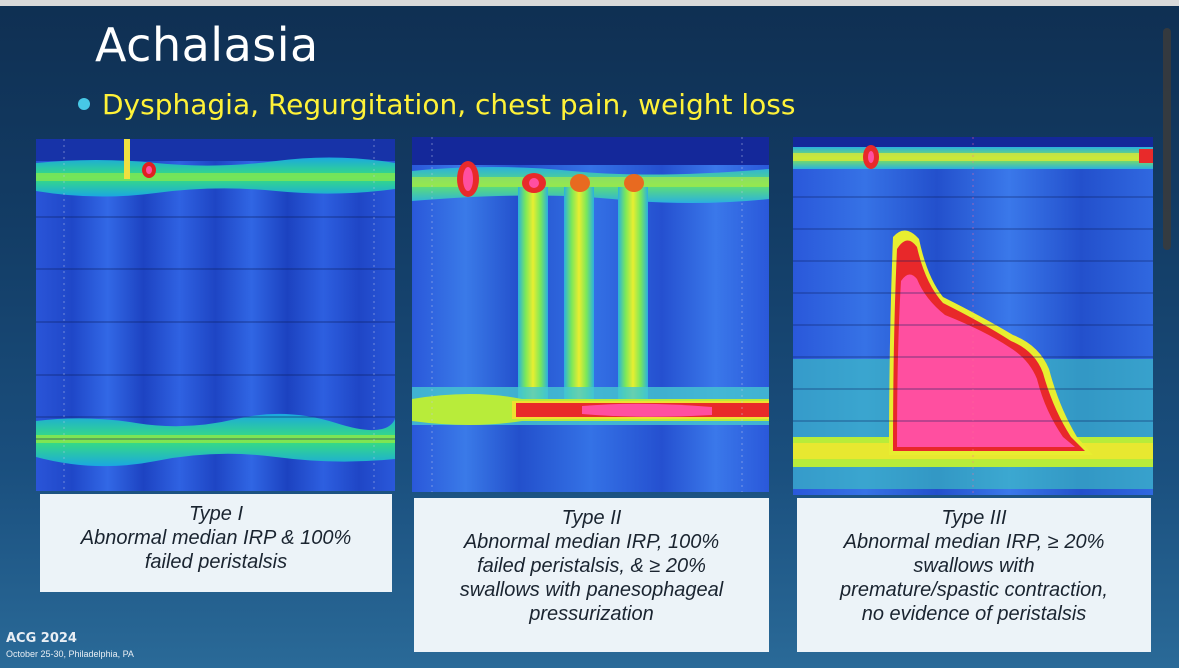  I want to click on slide-title: Achalasia, so click(207, 45).